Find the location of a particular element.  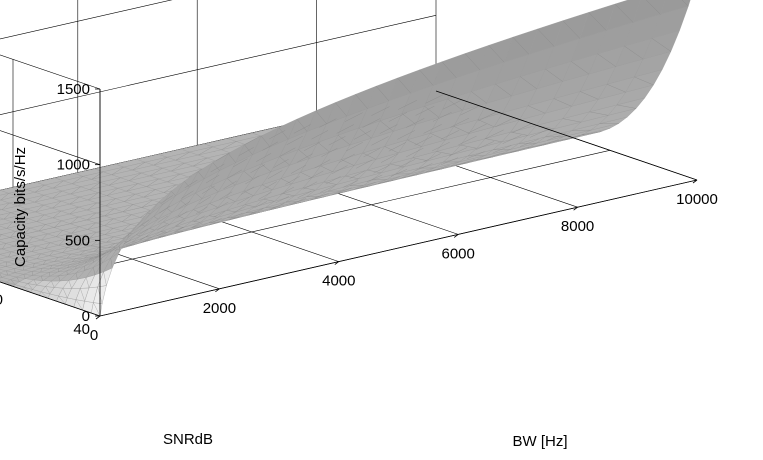

y-axis-label: SNRdB is located at coordinates (188, 439).